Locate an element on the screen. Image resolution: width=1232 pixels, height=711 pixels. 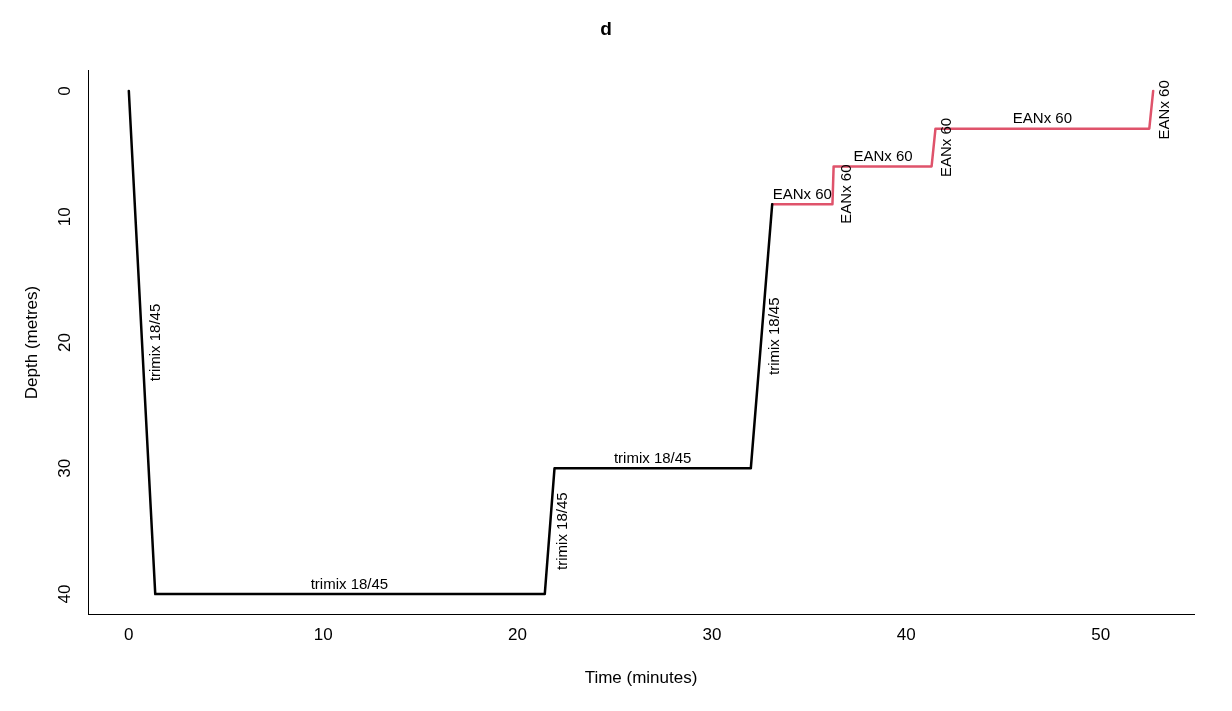
x-axis-title: Time (minutes) is located at coordinates (641, 678).